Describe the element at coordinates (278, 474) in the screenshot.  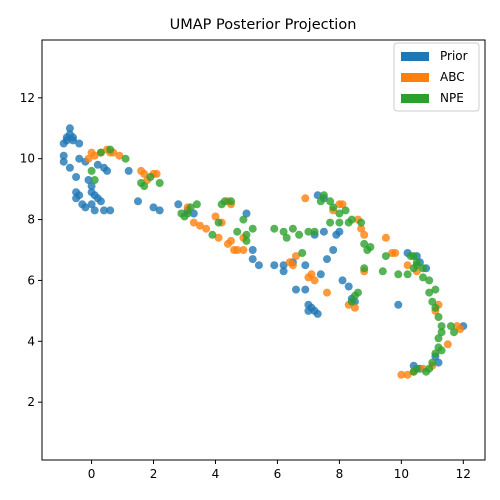
I see `x-tick-label: 6` at that location.